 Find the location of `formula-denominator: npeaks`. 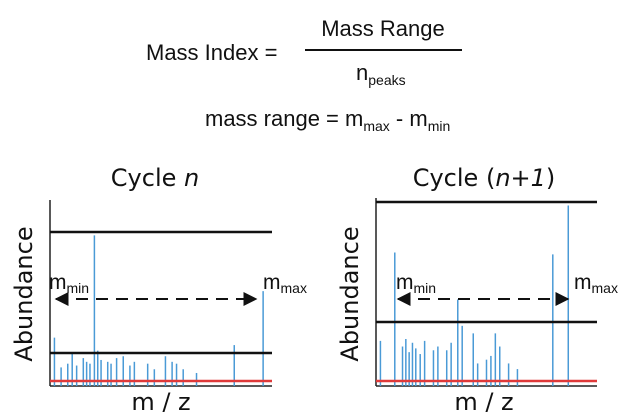

formula-denominator: npeaks is located at coordinates (381, 74).